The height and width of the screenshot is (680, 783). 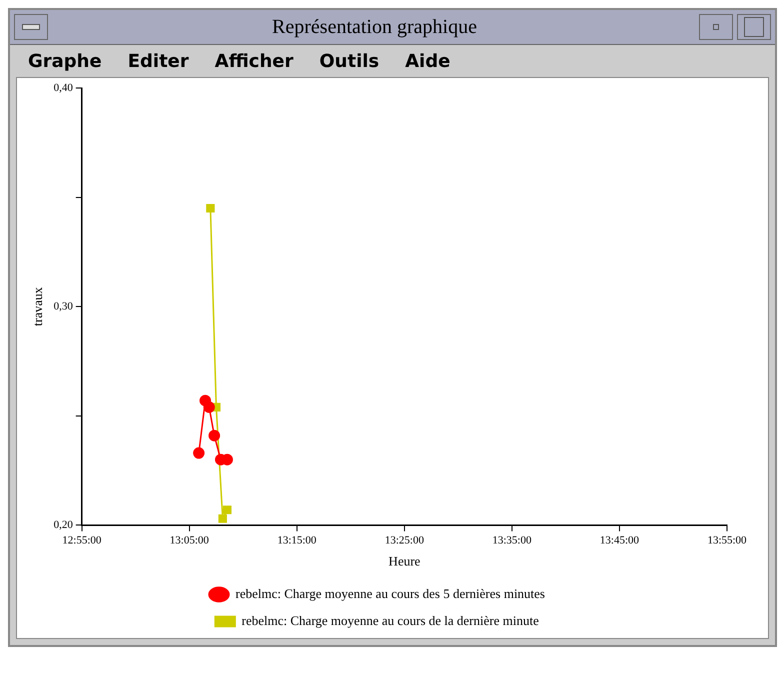 What do you see at coordinates (190, 540) in the screenshot?
I see `x-tick-label: 13:05:00` at bounding box center [190, 540].